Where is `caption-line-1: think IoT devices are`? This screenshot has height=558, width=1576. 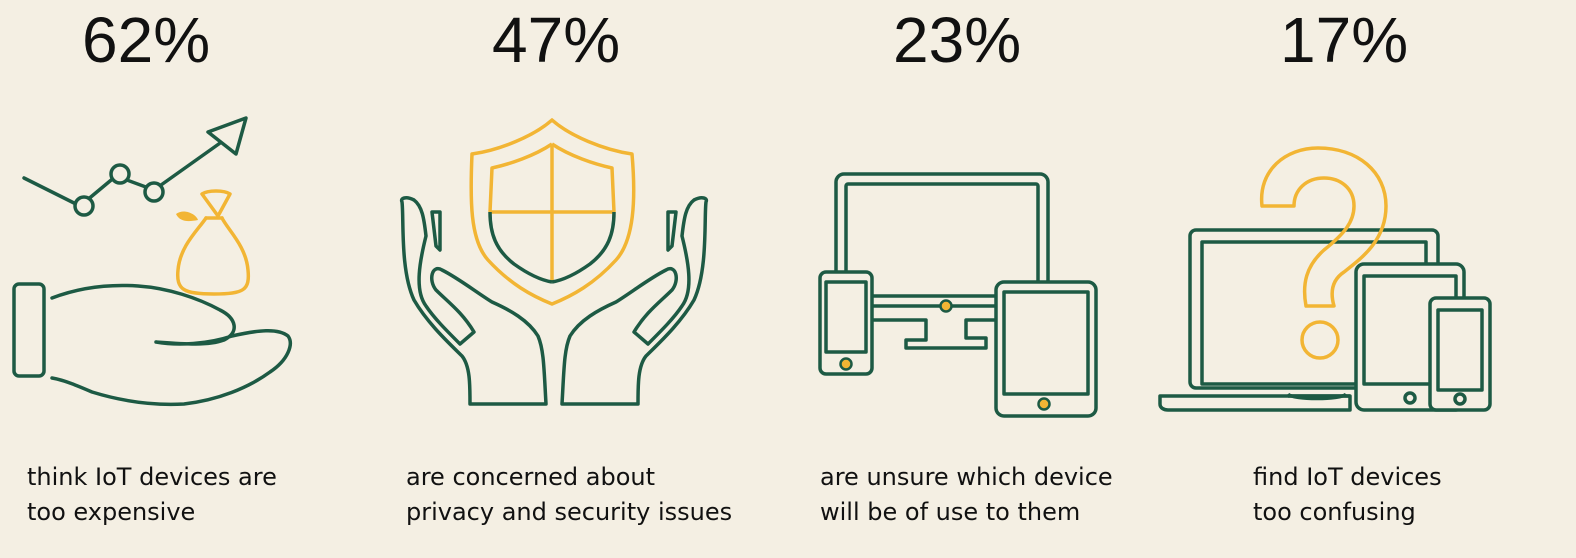
caption-line-1: think IoT devices are is located at coordinates (152, 477).